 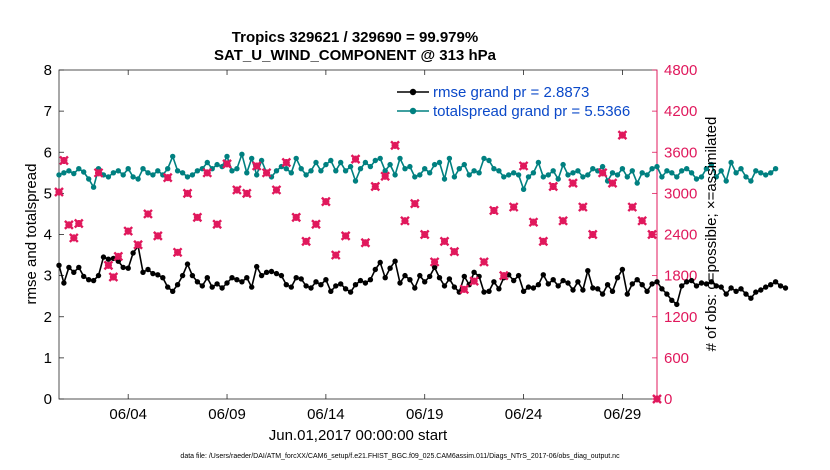 What do you see at coordinates (680, 193) in the screenshot?
I see `y-tick-right-label: 3000` at bounding box center [680, 193].